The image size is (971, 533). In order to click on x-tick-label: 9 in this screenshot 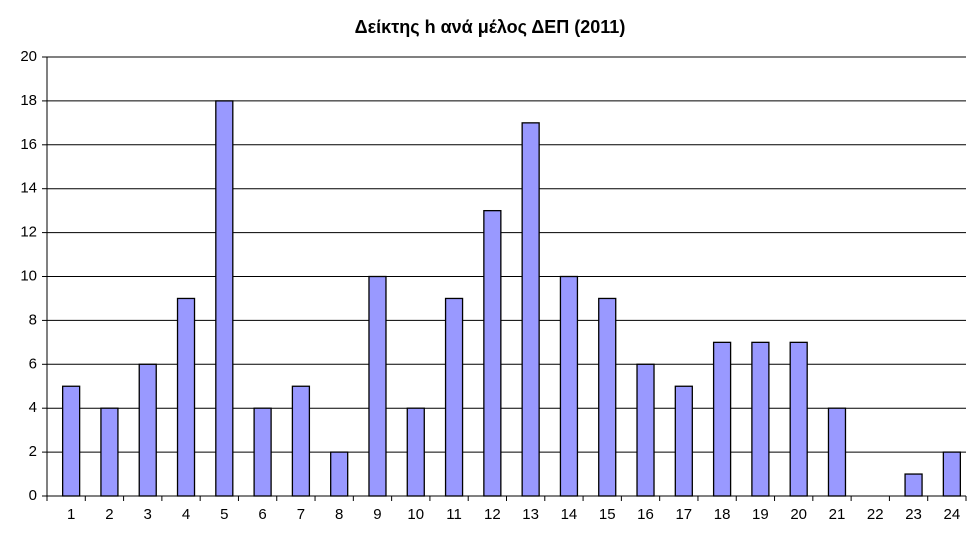, I will do `click(377, 514)`.